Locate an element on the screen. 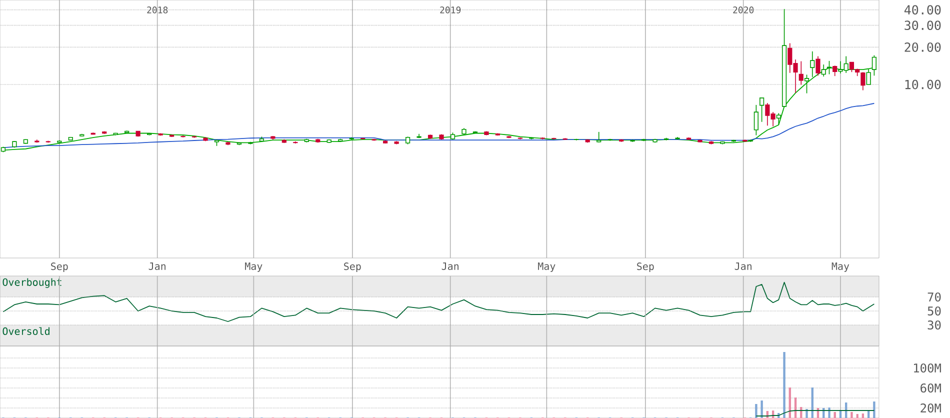 This screenshot has width=950, height=418. y-tick-label: 70 is located at coordinates (934, 297).